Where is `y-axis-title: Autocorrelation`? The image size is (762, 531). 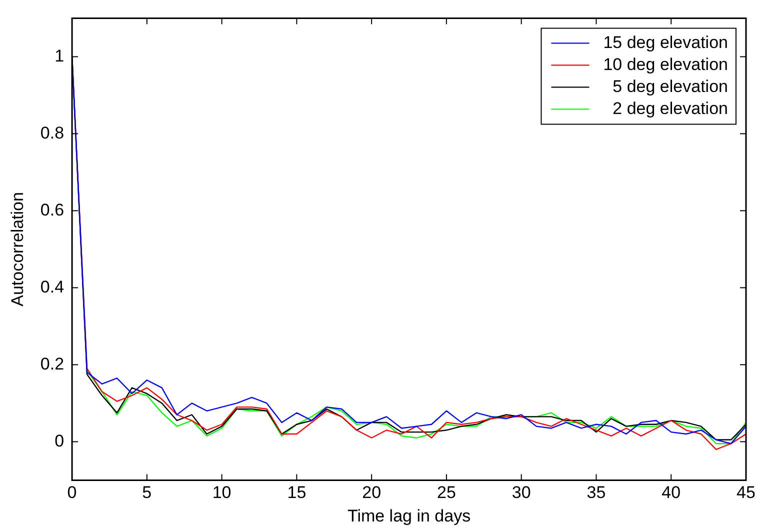
y-axis-title: Autocorrelation is located at coordinates (17, 249).